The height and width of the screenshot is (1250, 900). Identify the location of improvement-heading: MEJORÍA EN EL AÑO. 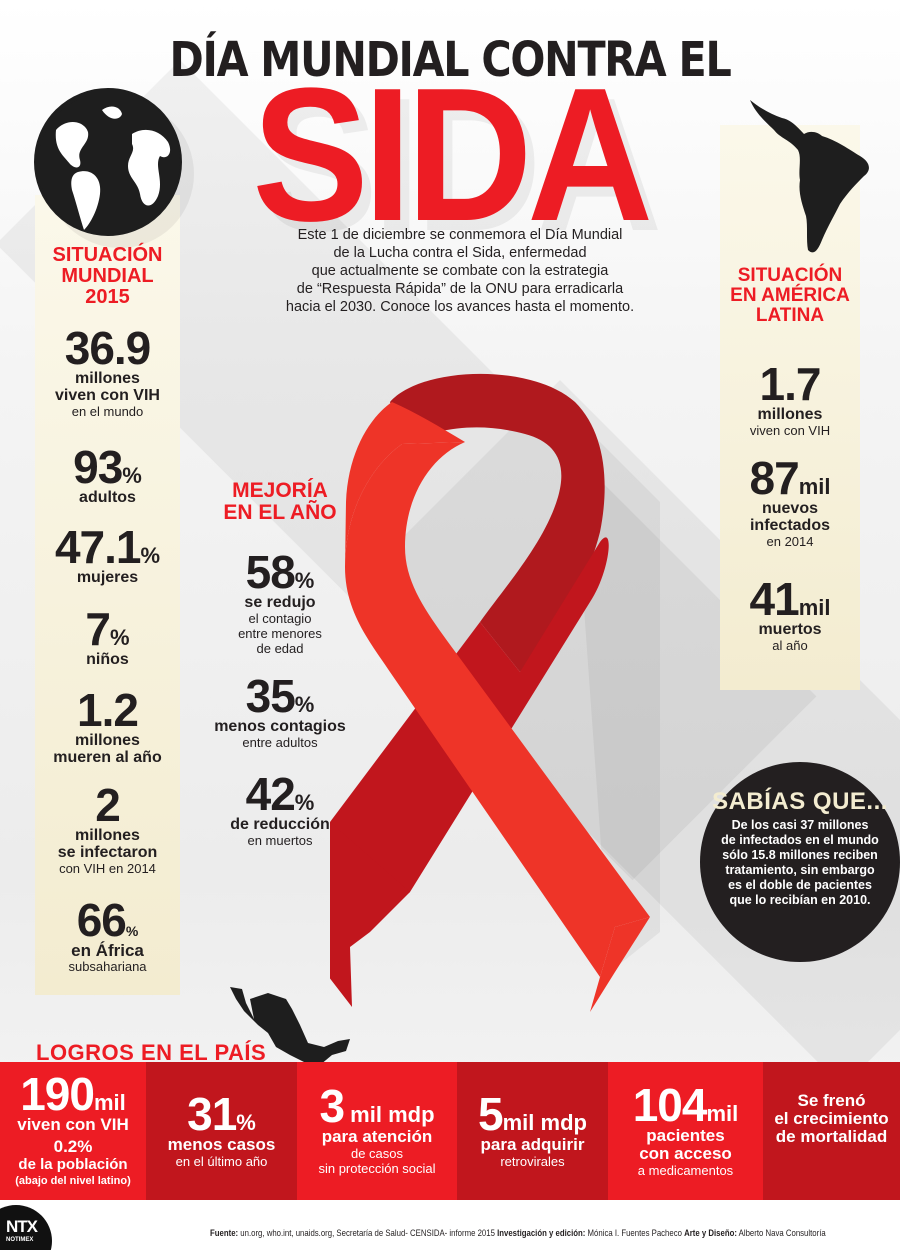
(280, 502).